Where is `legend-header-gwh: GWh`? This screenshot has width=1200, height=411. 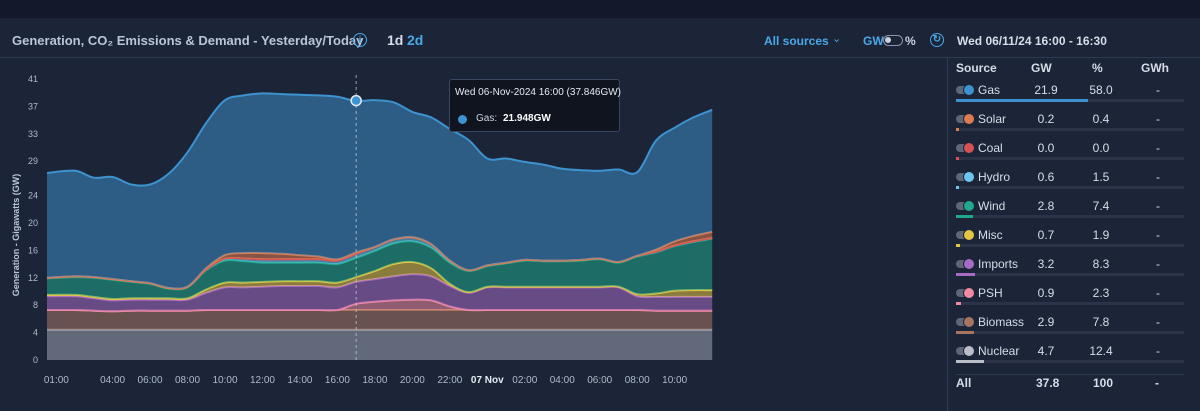
legend-header-gwh: GWh is located at coordinates (1155, 68).